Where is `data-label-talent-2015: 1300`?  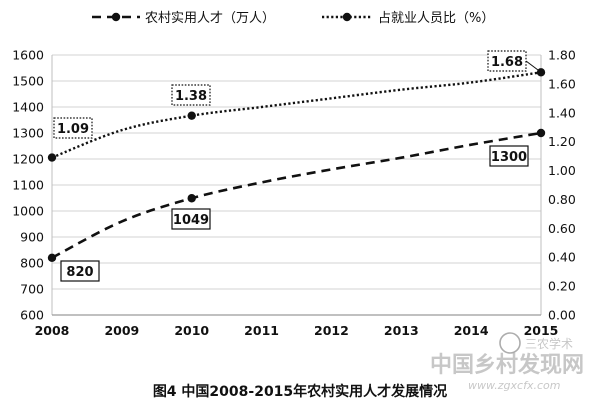 data-label-talent-2015: 1300 is located at coordinates (509, 156).